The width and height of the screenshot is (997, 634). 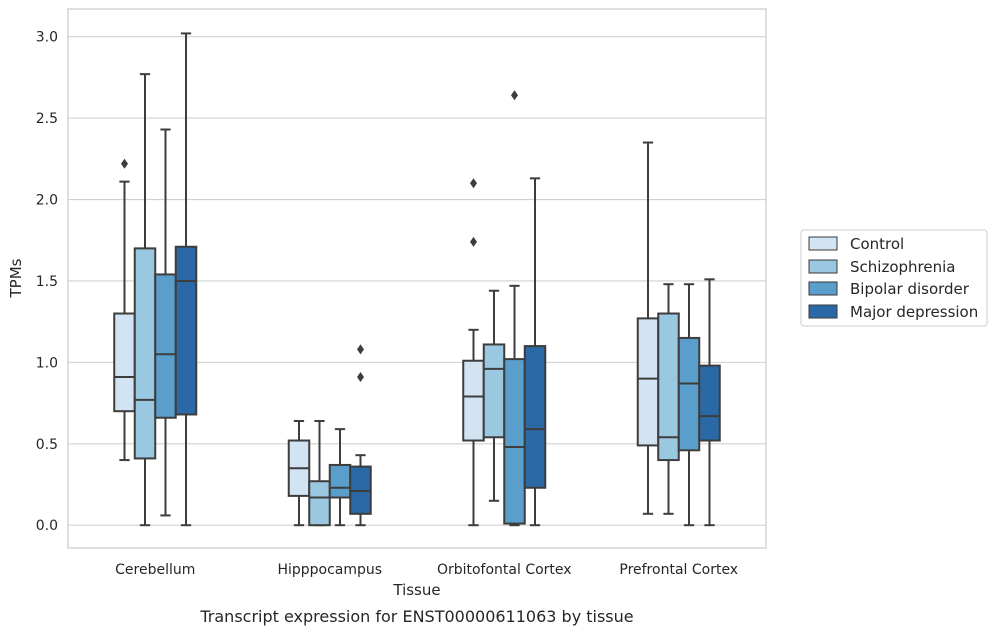 I want to click on legend-label-bipolar-disorder: Bipolar disorder, so click(x=910, y=289).